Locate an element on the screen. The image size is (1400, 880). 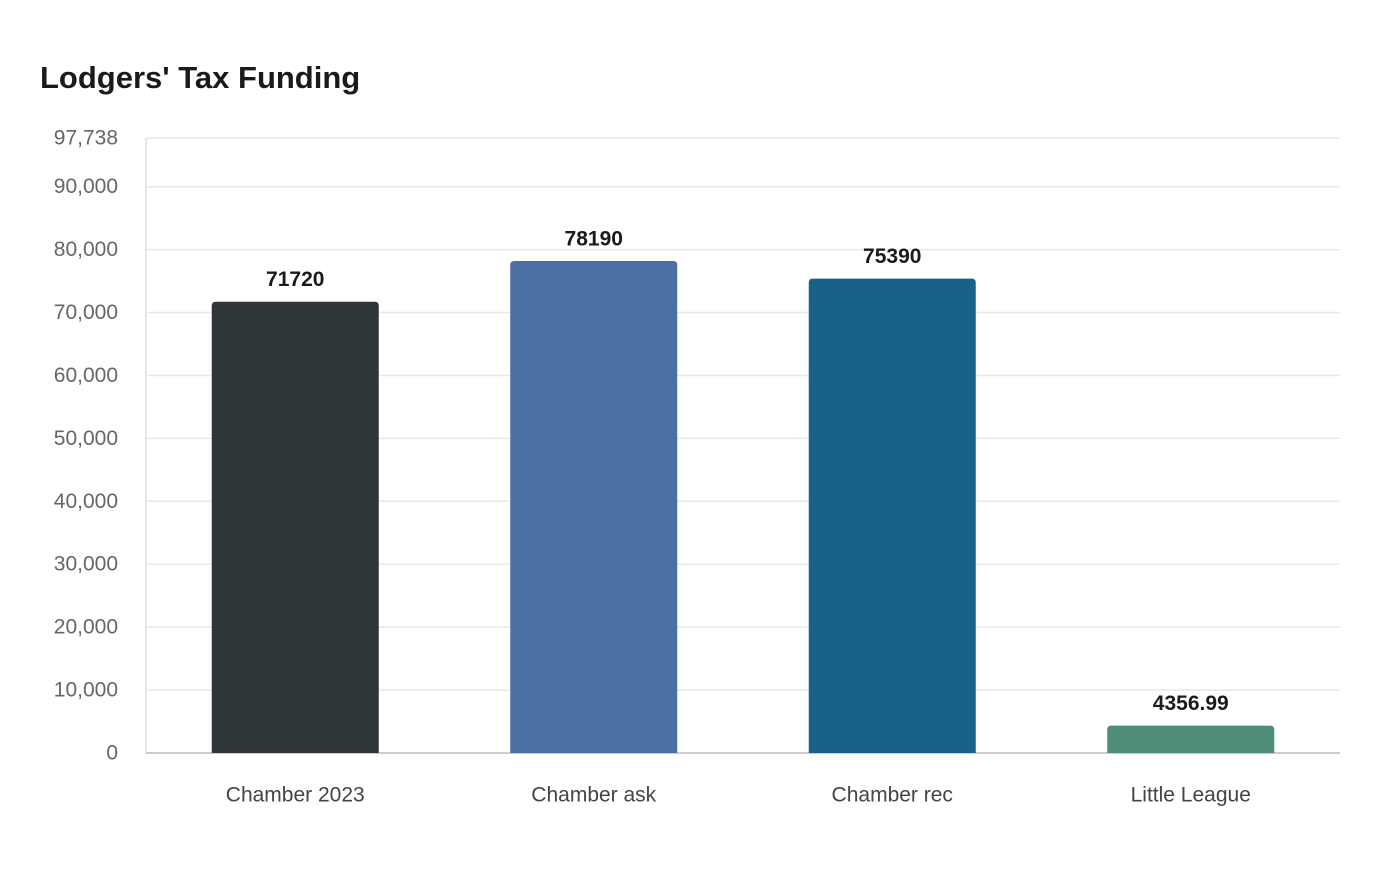
y-tick-label: 80,000 is located at coordinates (86, 249).